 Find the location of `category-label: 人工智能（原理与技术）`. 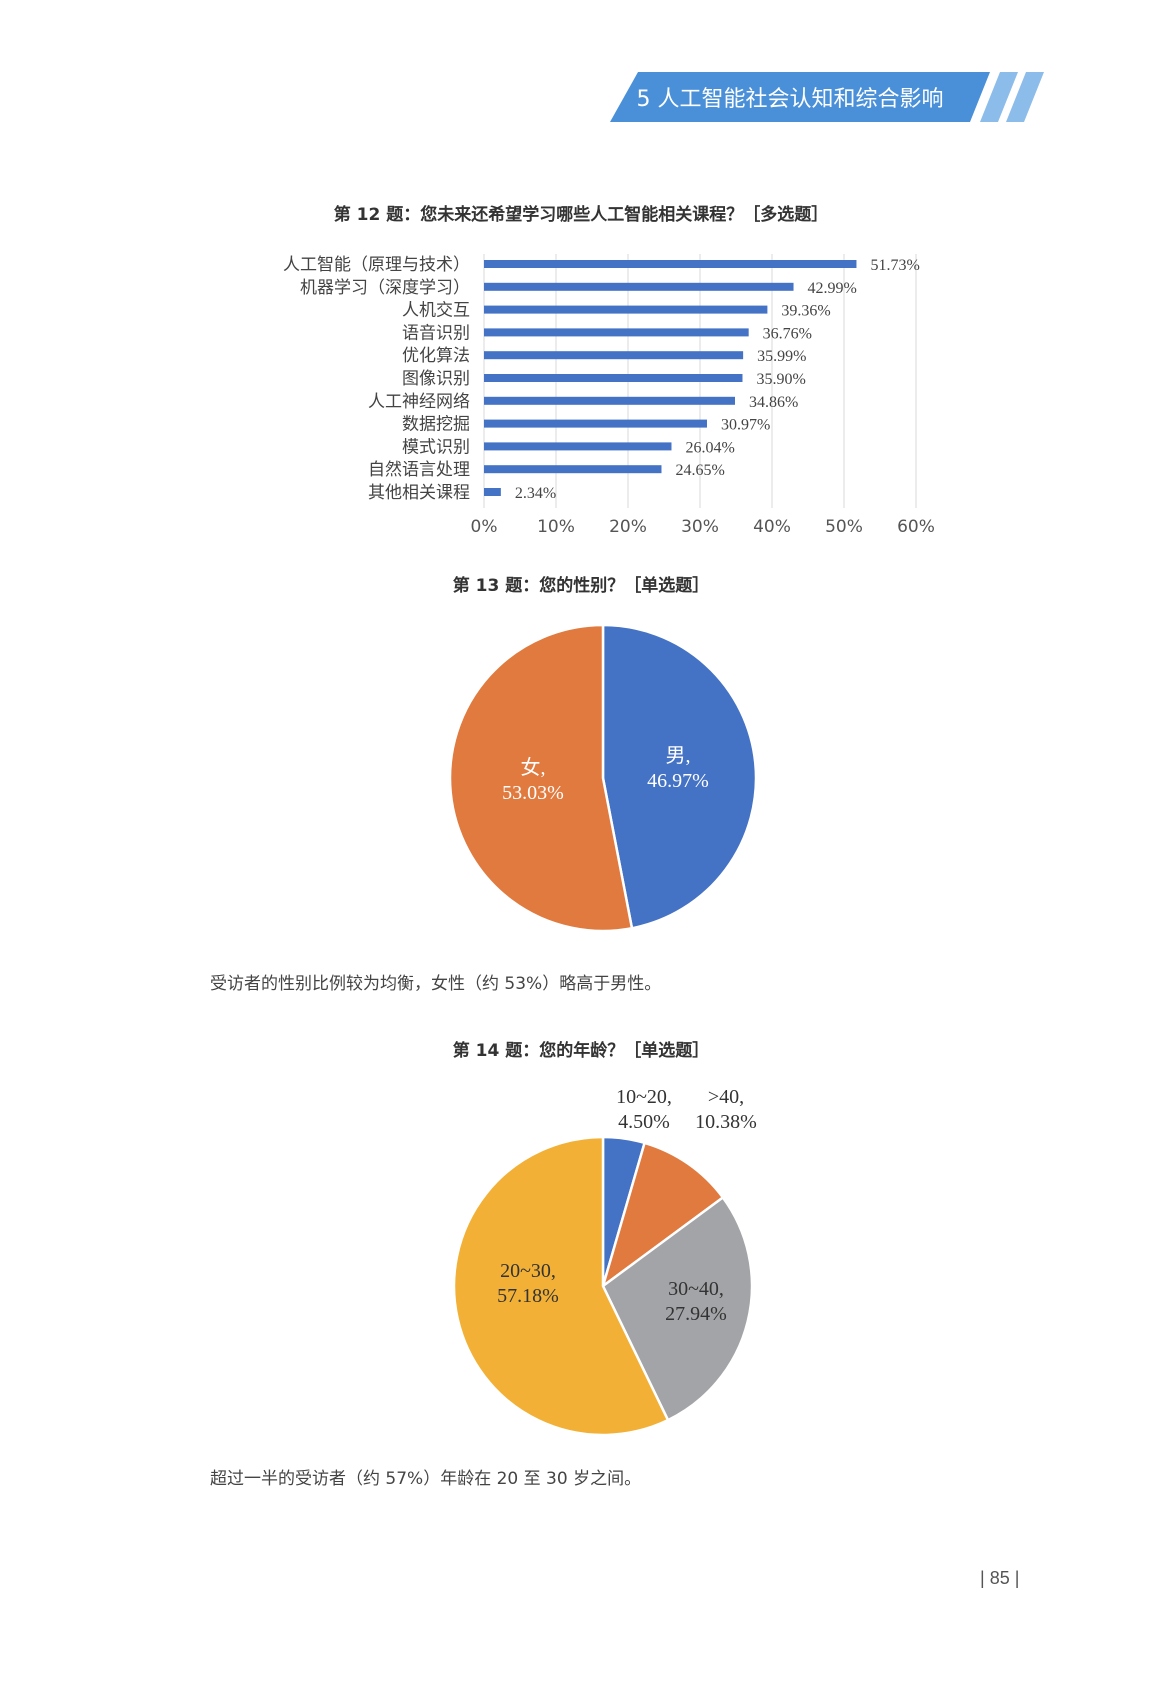

category-label: 人工智能（原理与技术） is located at coordinates (376, 265).